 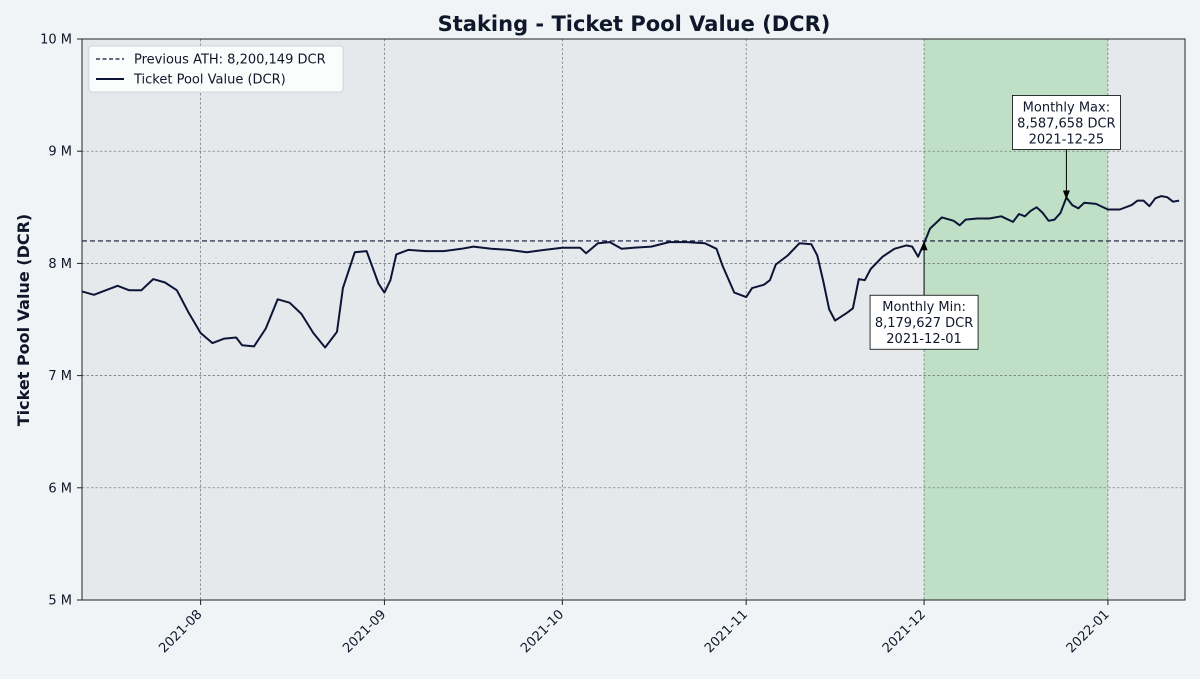 What do you see at coordinates (209, 80) in the screenshot?
I see `legend-label-series: Ticket Pool Value (DCR)` at bounding box center [209, 80].